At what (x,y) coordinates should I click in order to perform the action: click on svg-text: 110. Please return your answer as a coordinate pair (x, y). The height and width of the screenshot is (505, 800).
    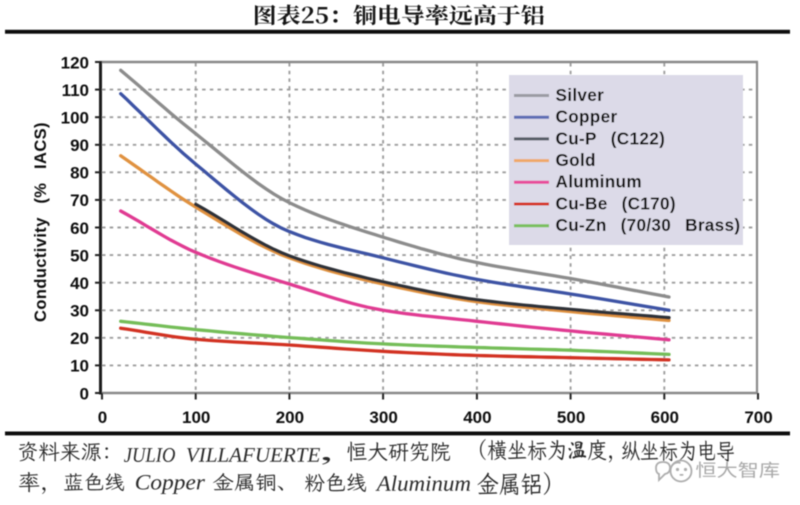
    Looking at the image, I should click on (75, 90).